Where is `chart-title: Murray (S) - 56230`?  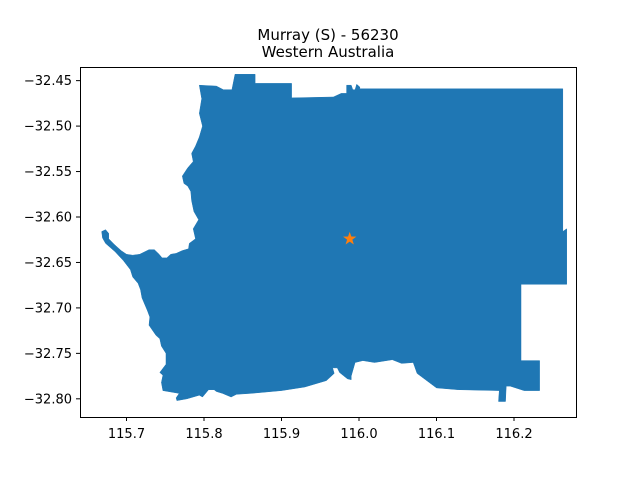
chart-title: Murray (S) - 56230 is located at coordinates (328, 35).